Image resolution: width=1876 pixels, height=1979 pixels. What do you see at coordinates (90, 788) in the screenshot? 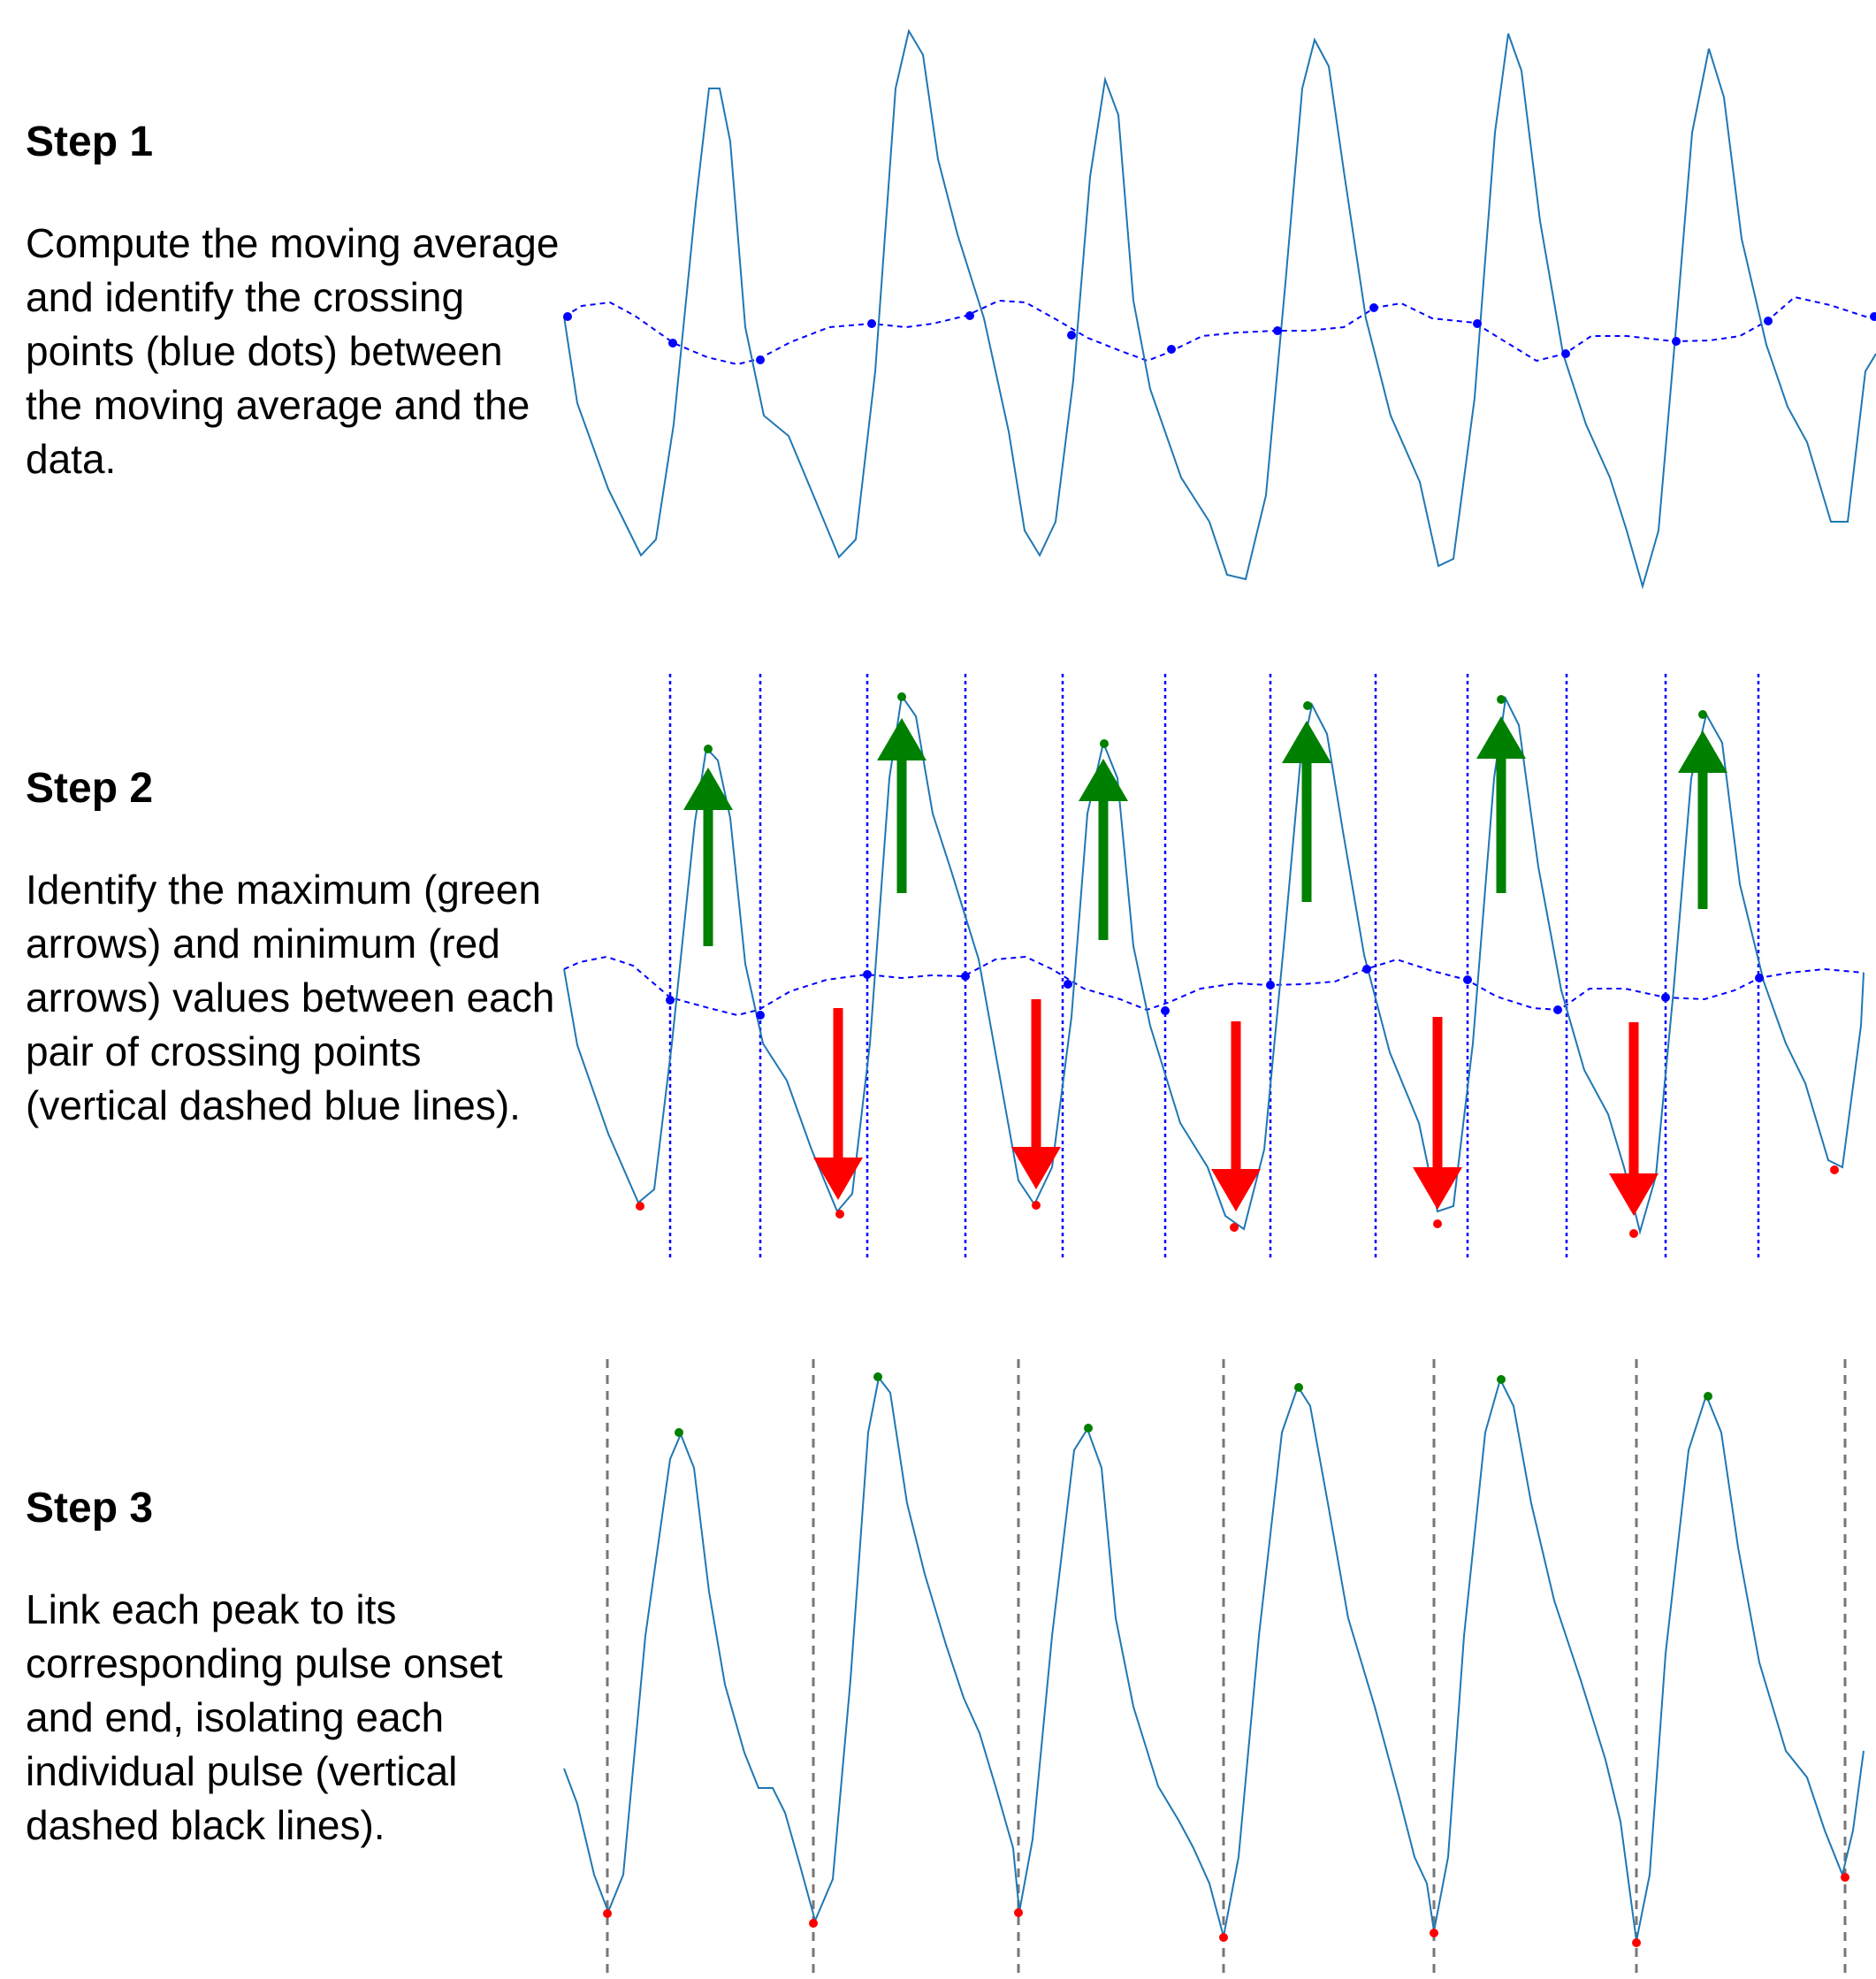
I see `step-2-title: Step 2` at bounding box center [90, 788].